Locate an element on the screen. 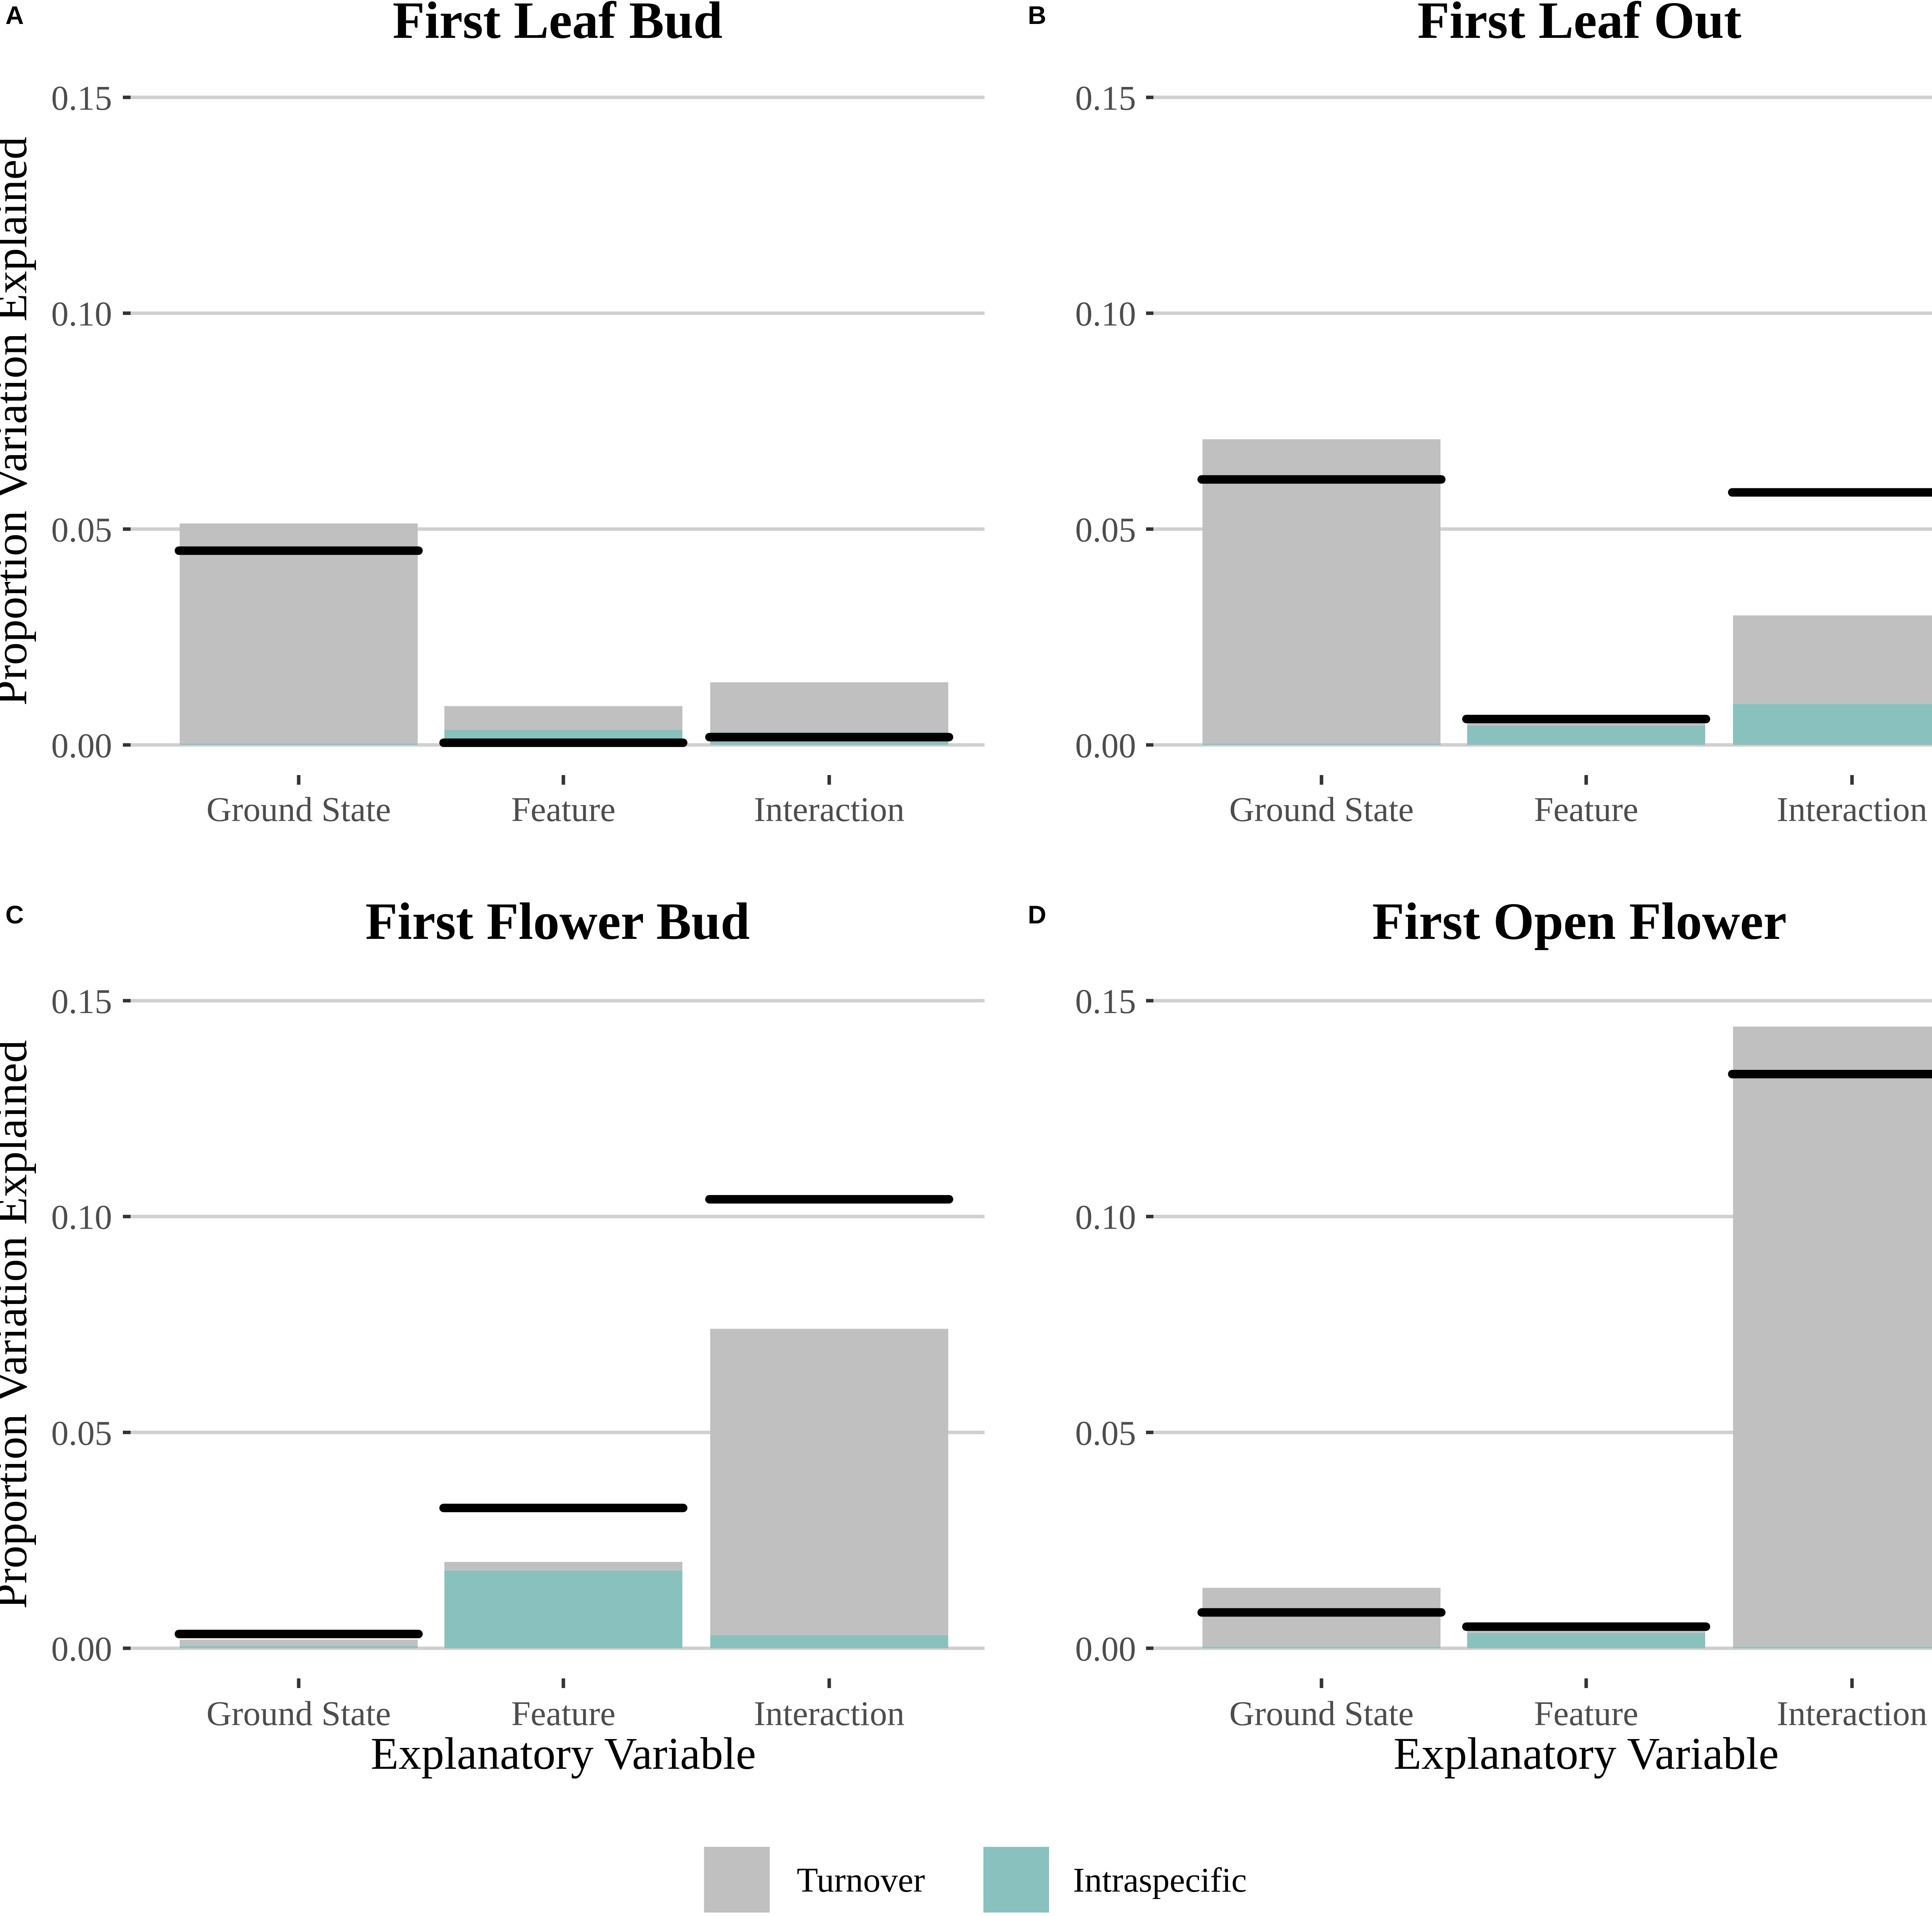 This screenshot has width=1932, height=1916. legend-swatch-turnover is located at coordinates (737, 1880).